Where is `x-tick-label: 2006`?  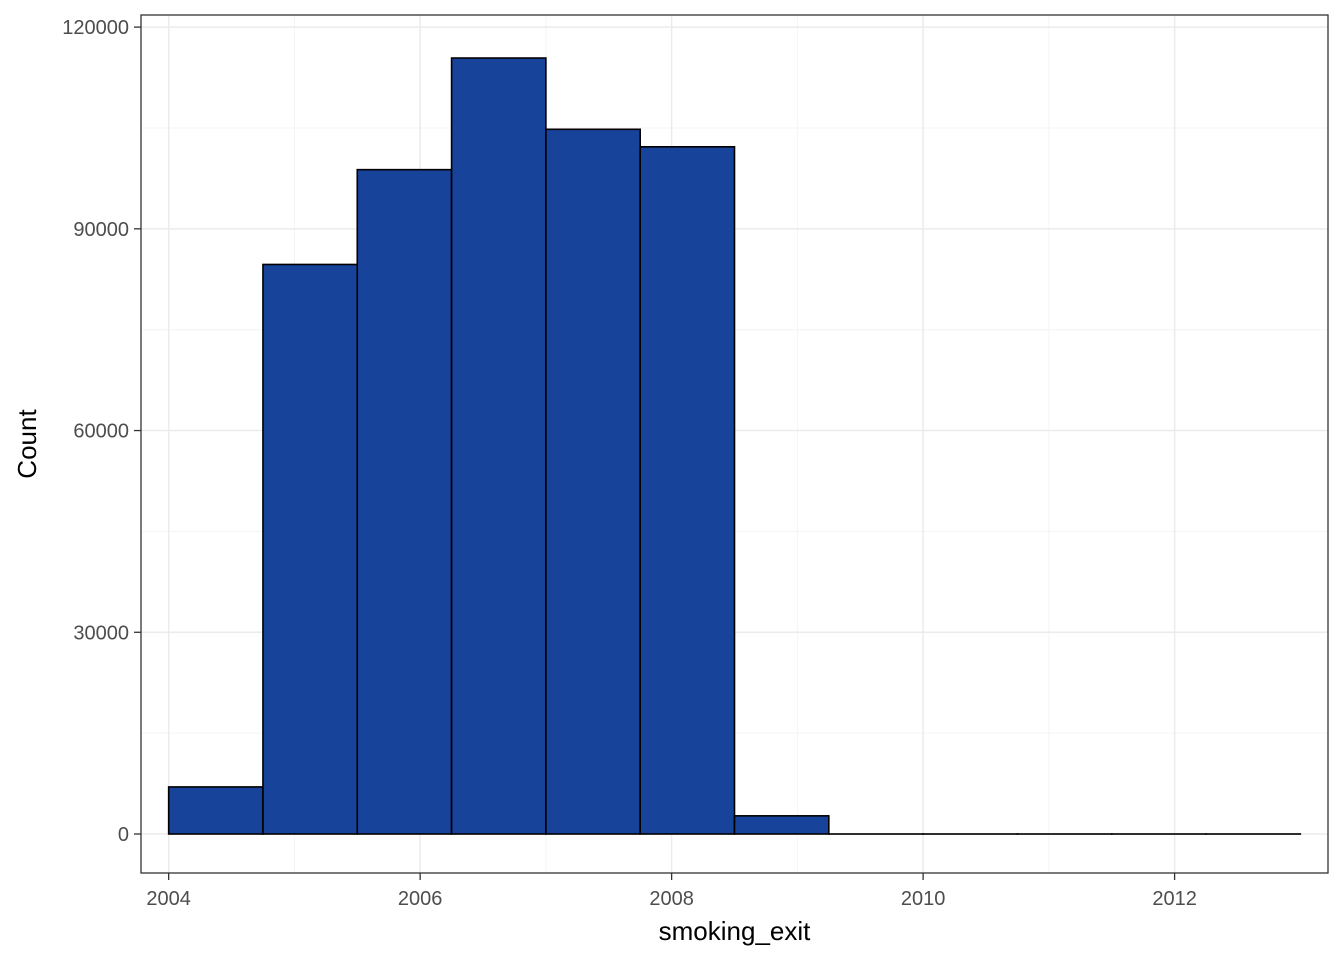 x-tick-label: 2006 is located at coordinates (420, 899).